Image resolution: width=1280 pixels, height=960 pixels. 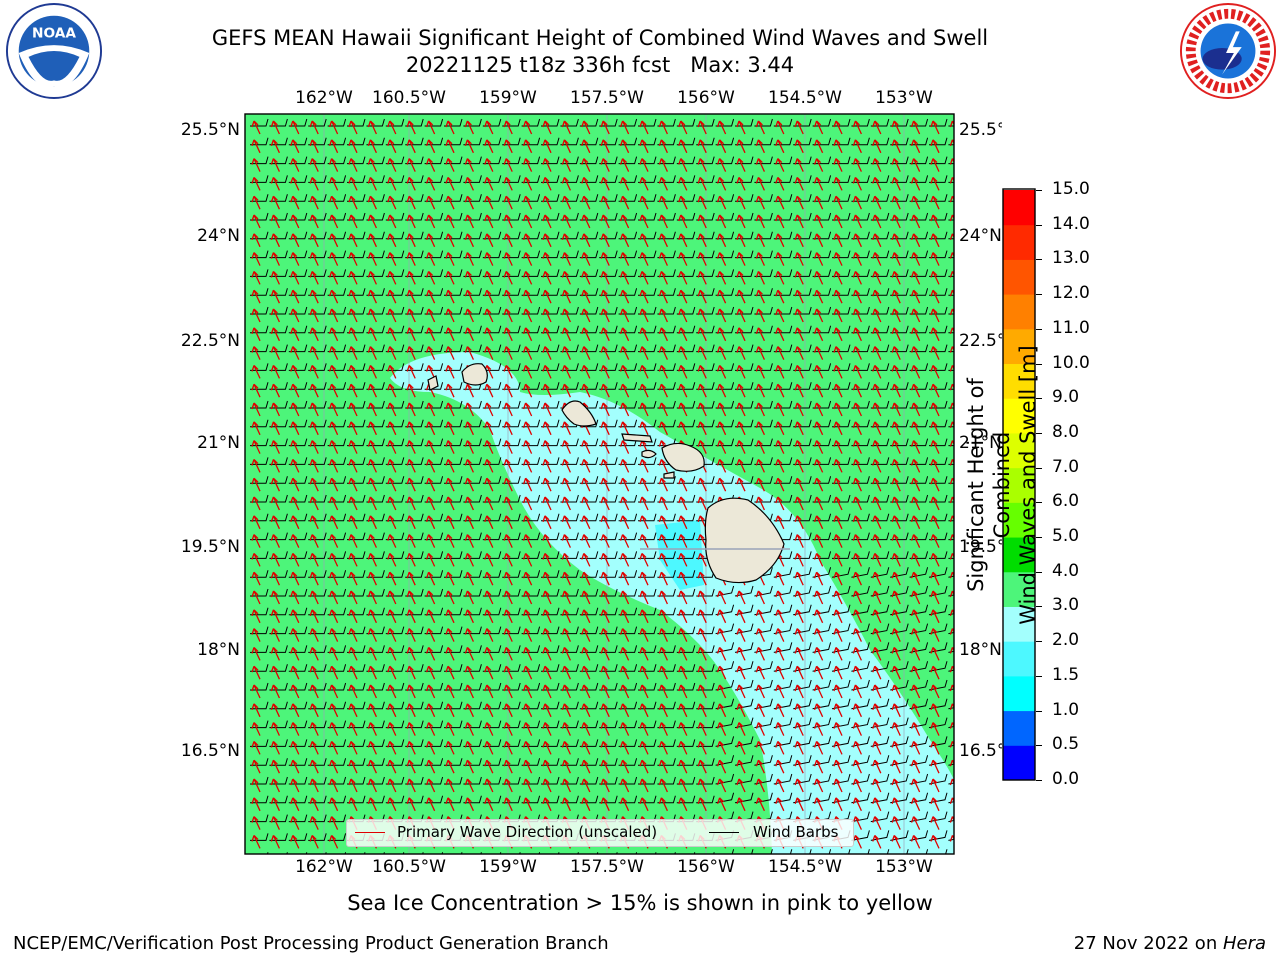 What do you see at coordinates (218, 236) in the screenshot?
I see `lat-tick-label-left: 24°N` at bounding box center [218, 236].